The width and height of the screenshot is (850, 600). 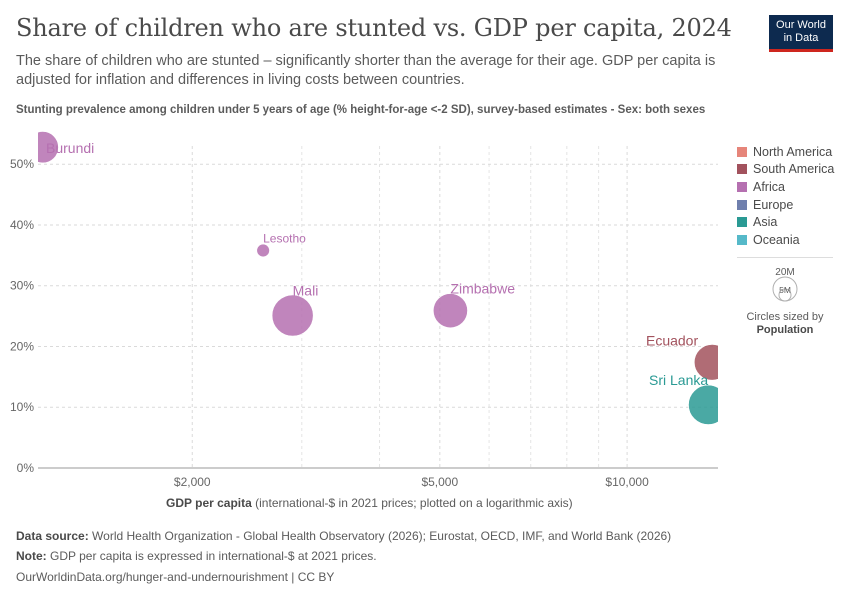 I want to click on y-tick-label: 50%, so click(x=22, y=164).